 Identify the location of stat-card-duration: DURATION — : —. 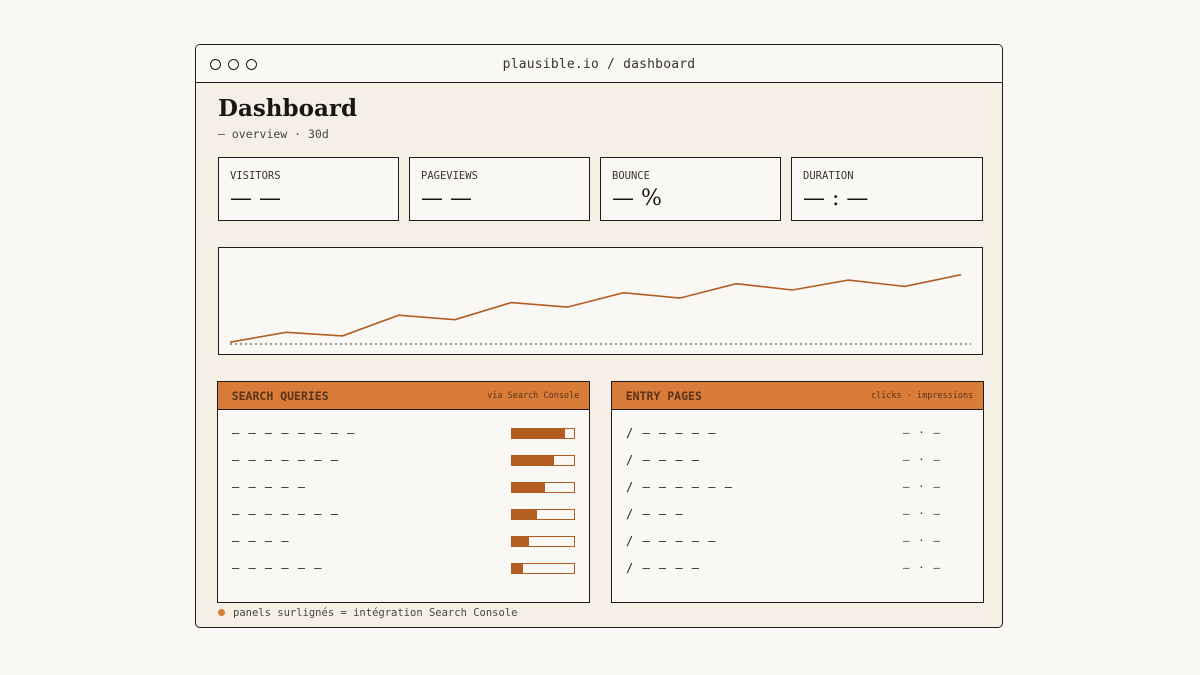
(887, 189).